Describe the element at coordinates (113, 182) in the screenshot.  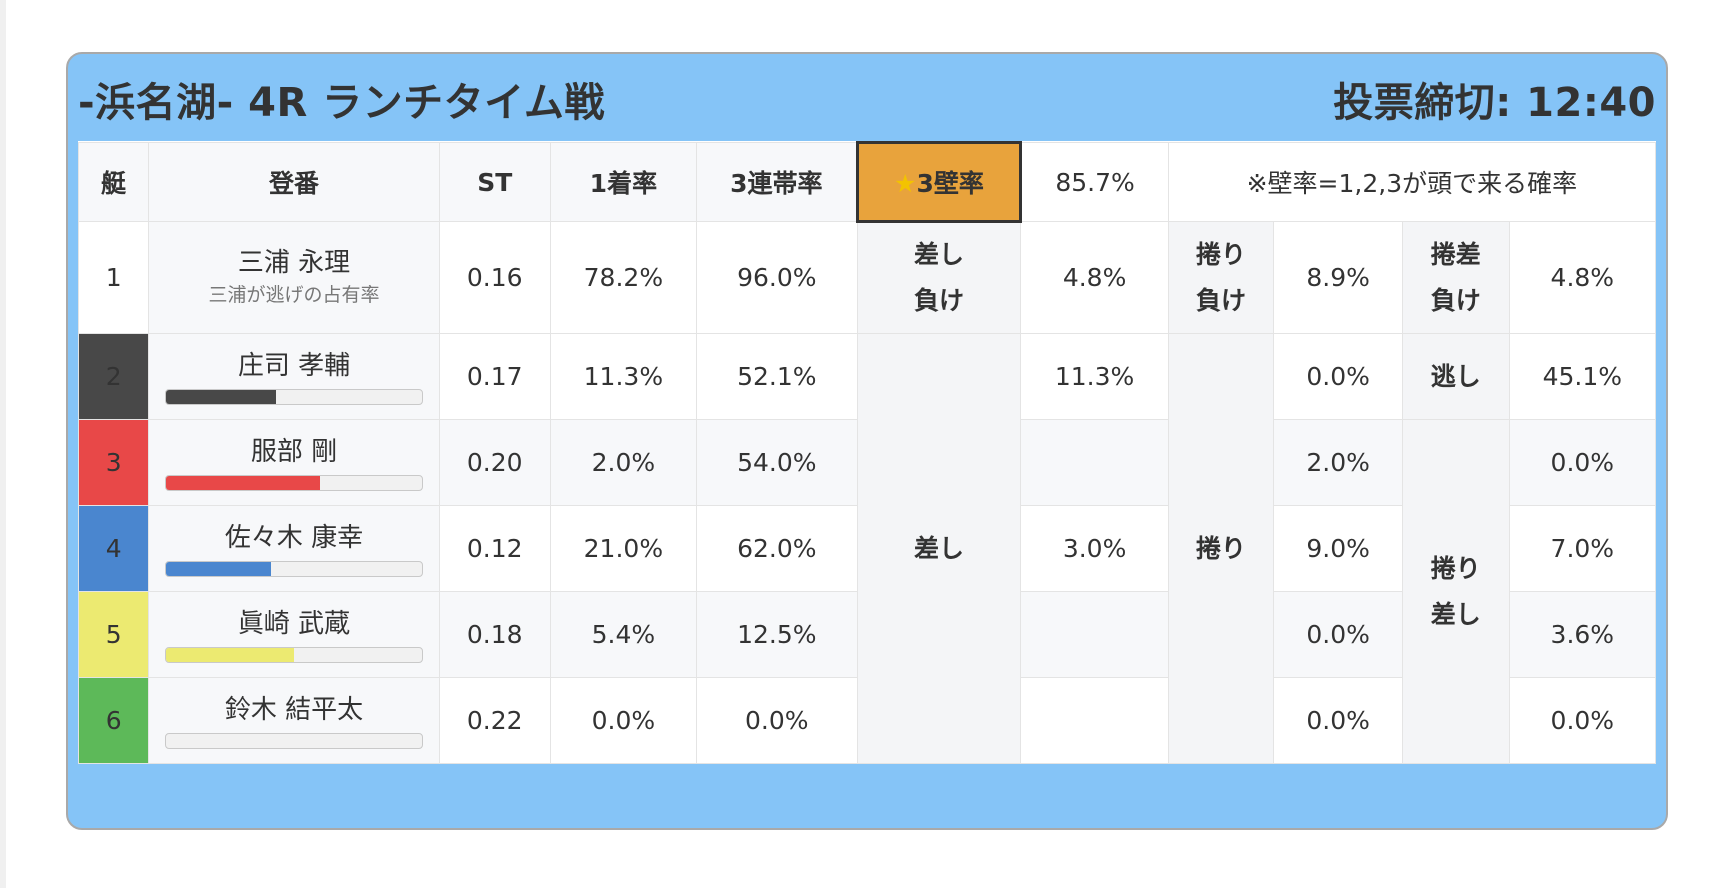
I see `col-boat-header: 艇` at that location.